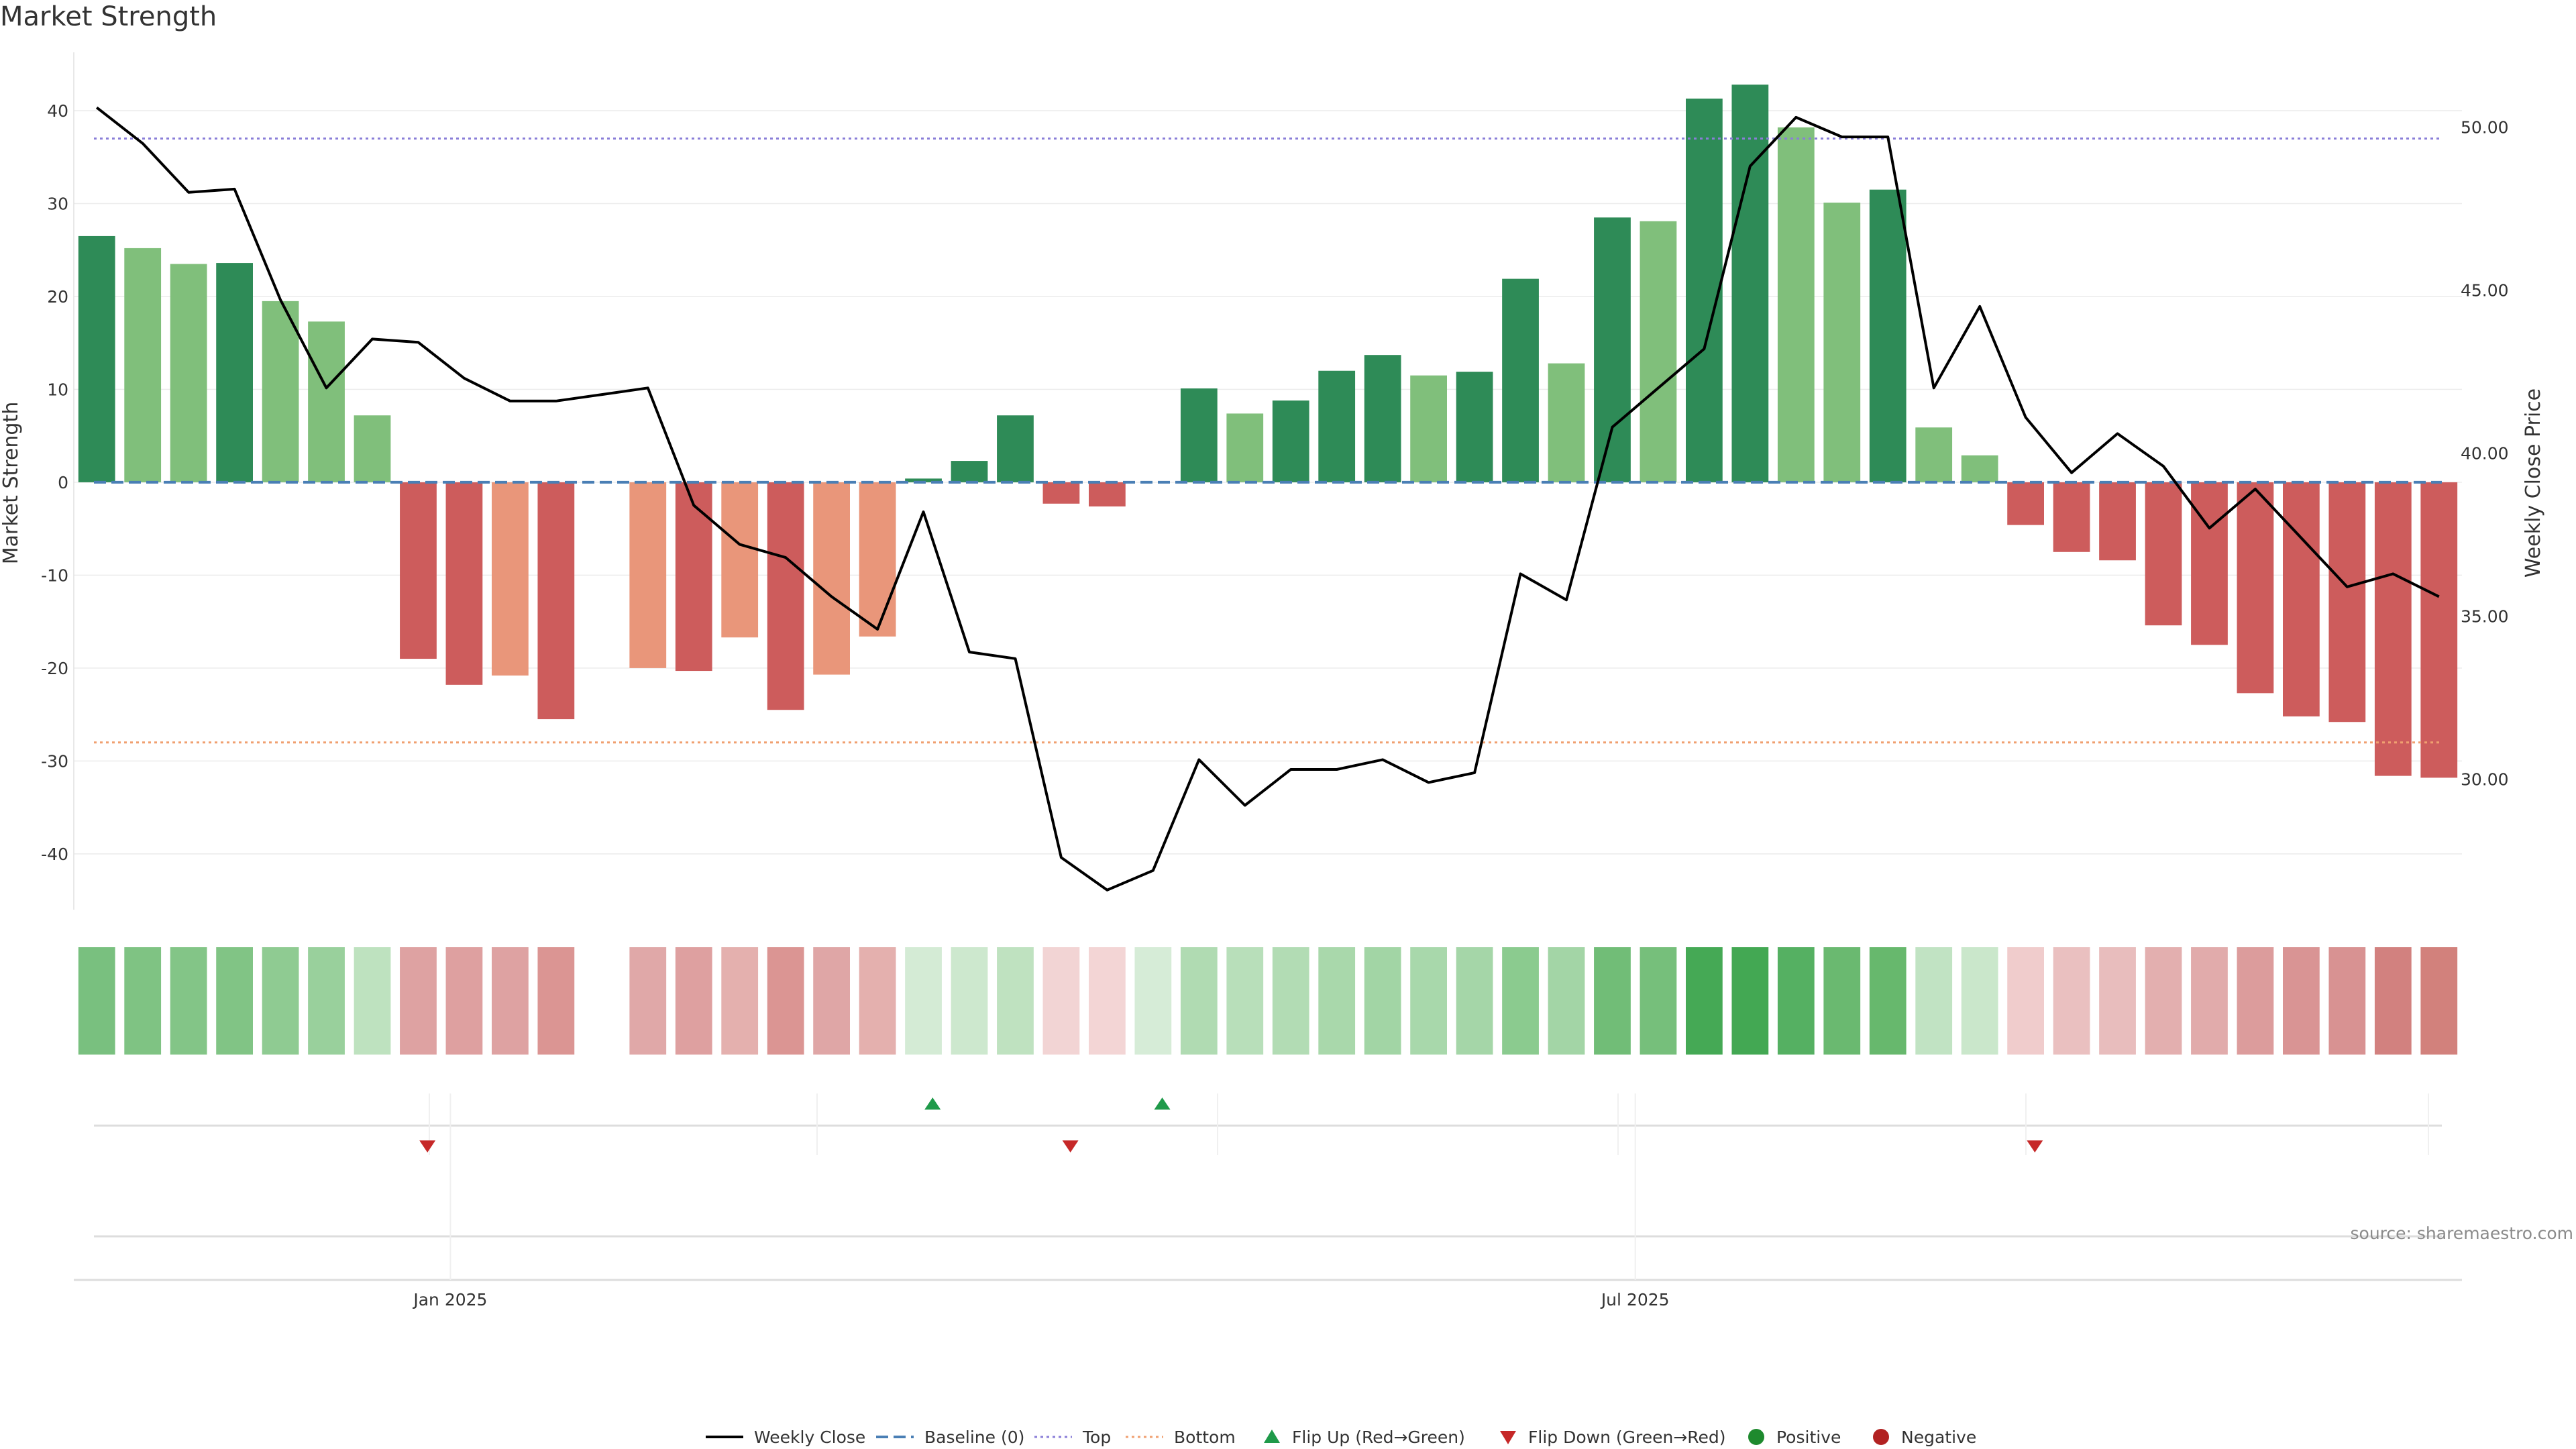 The image size is (2576, 1449). Describe the element at coordinates (54, 668) in the screenshot. I see `left-tick-label: -20` at that location.